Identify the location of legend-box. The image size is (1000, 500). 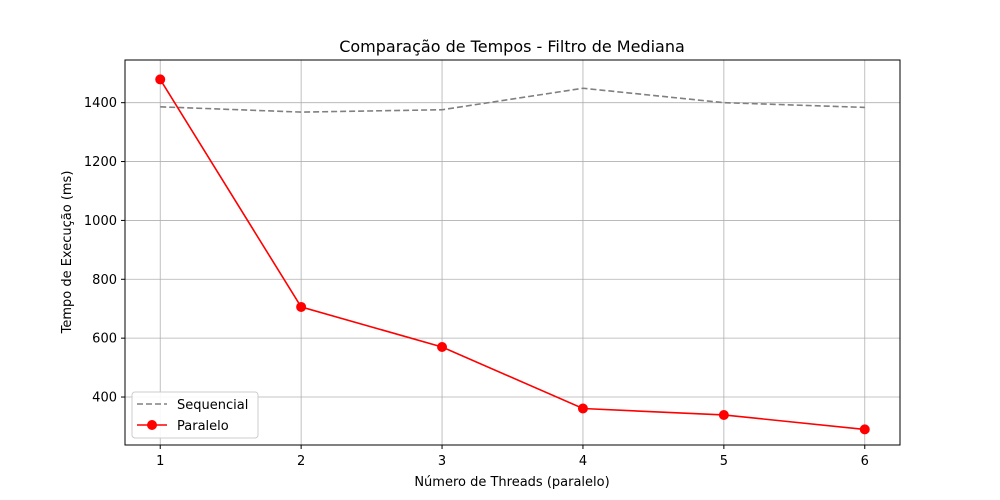
(195, 415).